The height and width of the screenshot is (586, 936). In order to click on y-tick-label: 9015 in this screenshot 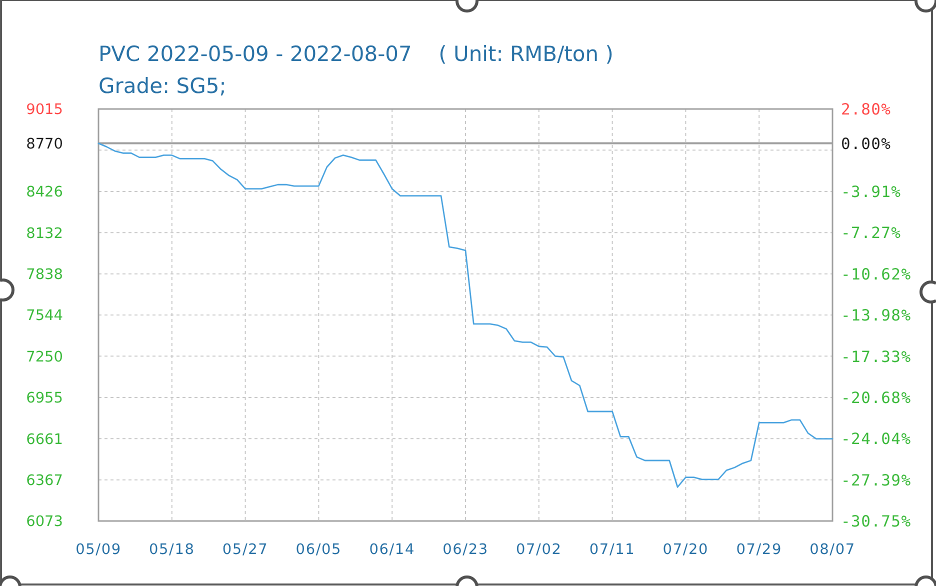, I will do `click(44, 110)`.